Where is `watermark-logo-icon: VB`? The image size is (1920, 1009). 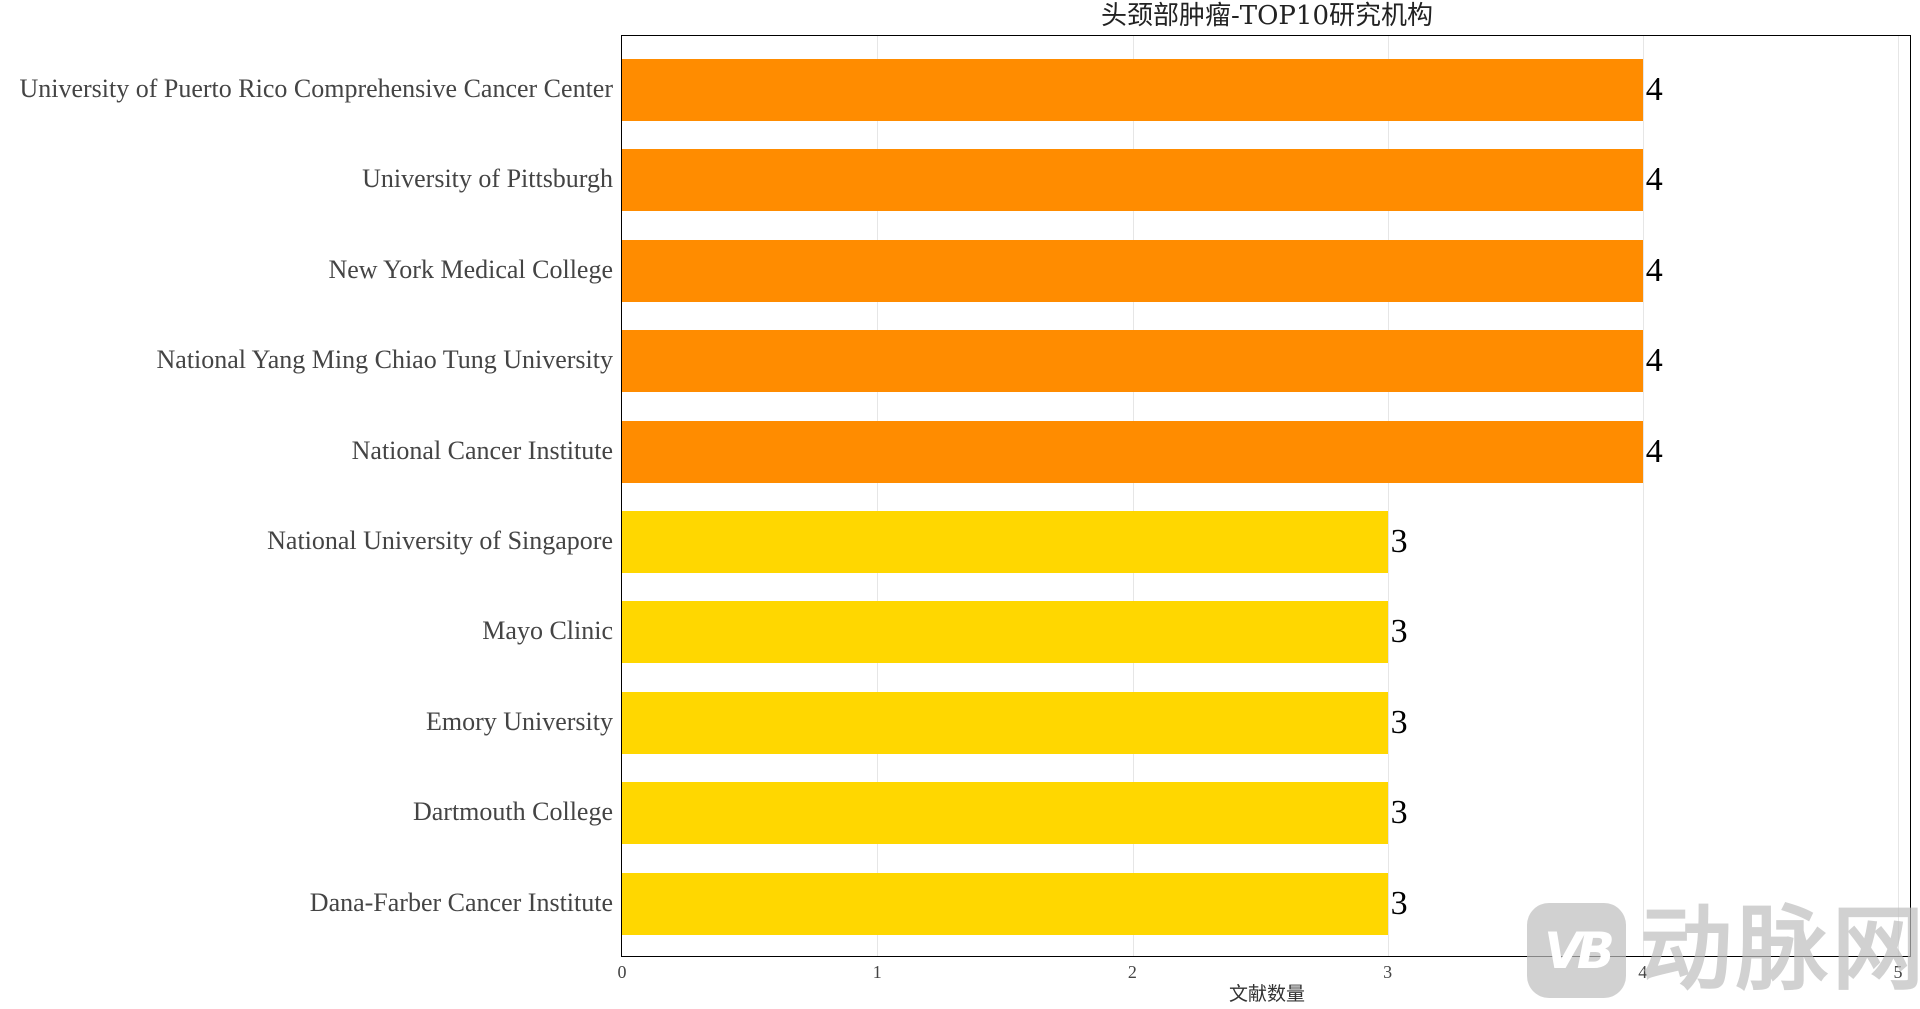 watermark-logo-icon: VB is located at coordinates (1576, 950).